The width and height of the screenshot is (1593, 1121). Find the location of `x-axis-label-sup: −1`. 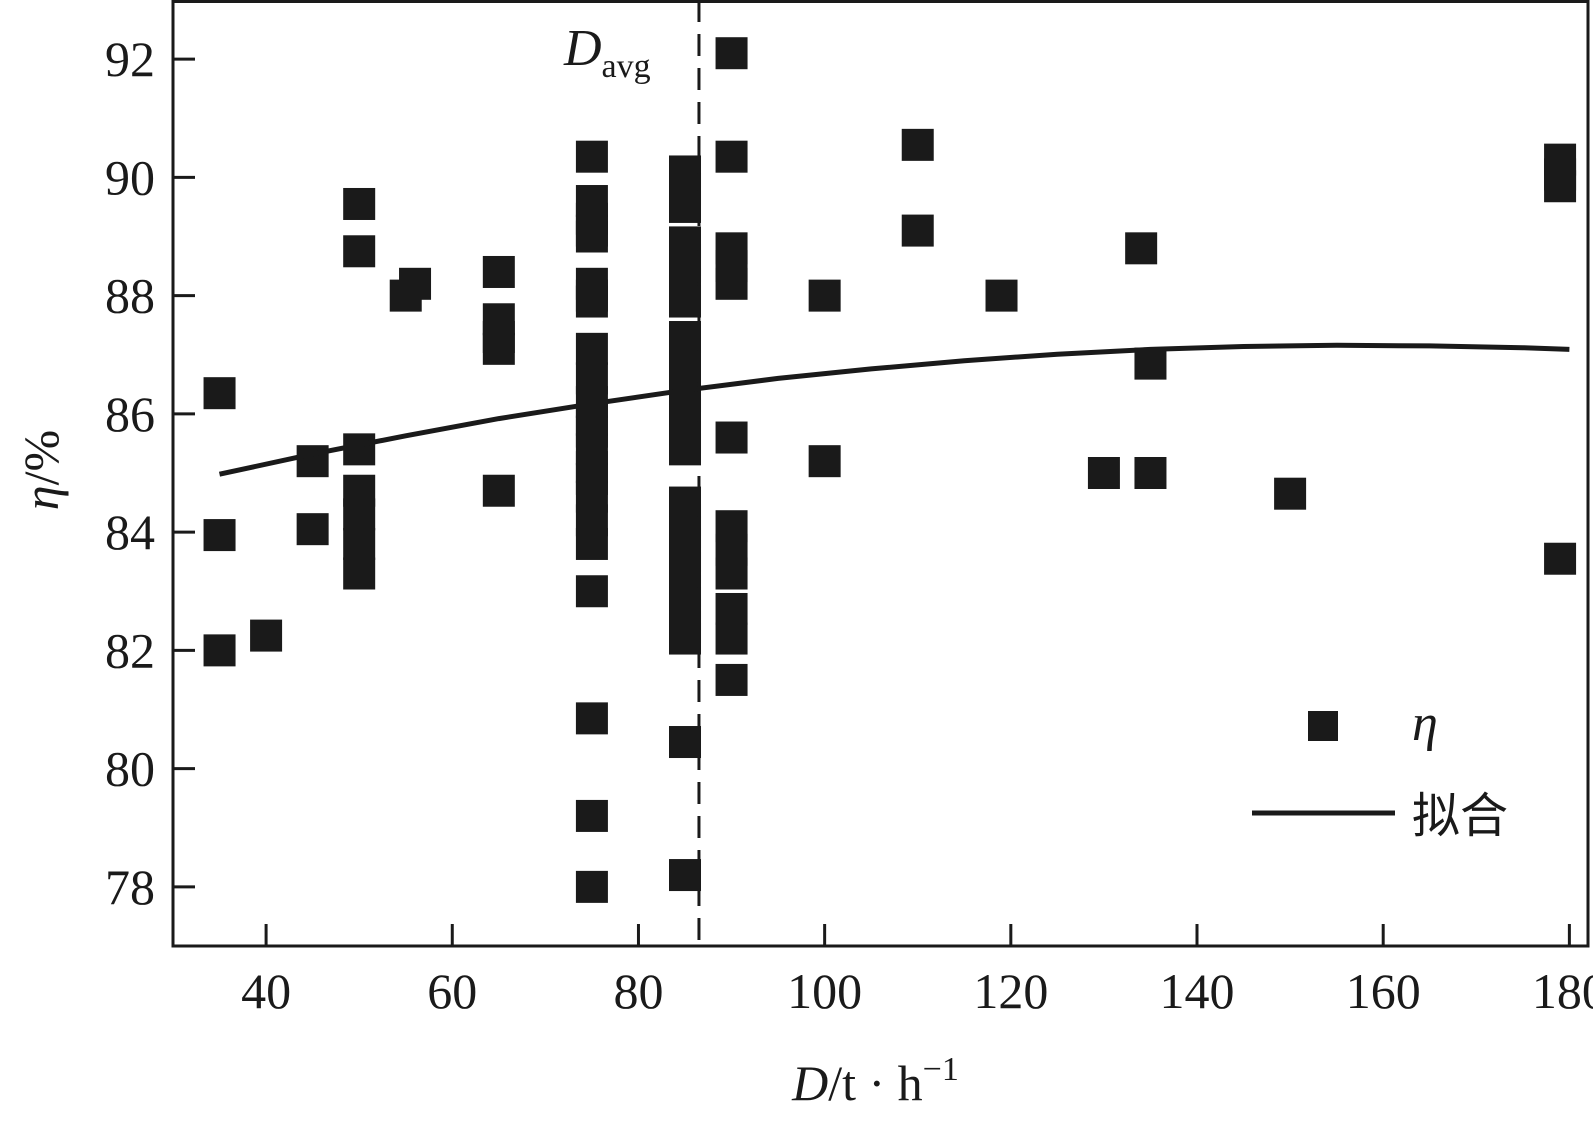

x-axis-label-sup: −1 is located at coordinates (941, 1069).